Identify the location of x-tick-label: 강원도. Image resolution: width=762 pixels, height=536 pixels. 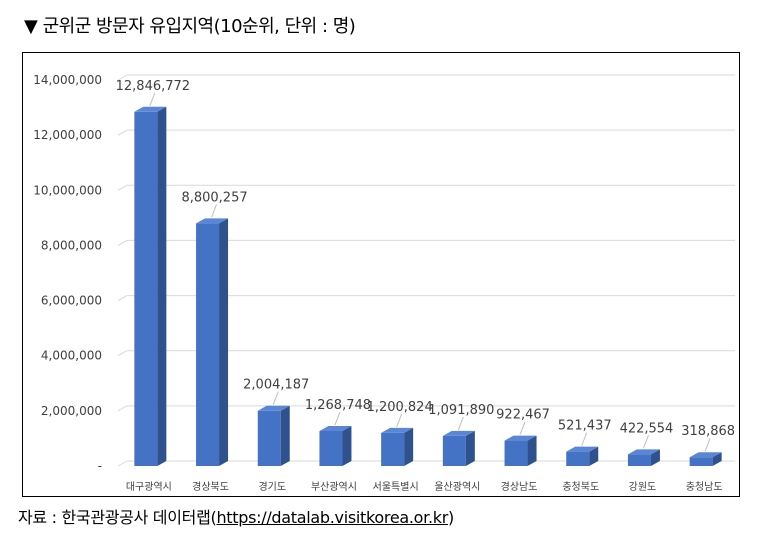
(643, 487).